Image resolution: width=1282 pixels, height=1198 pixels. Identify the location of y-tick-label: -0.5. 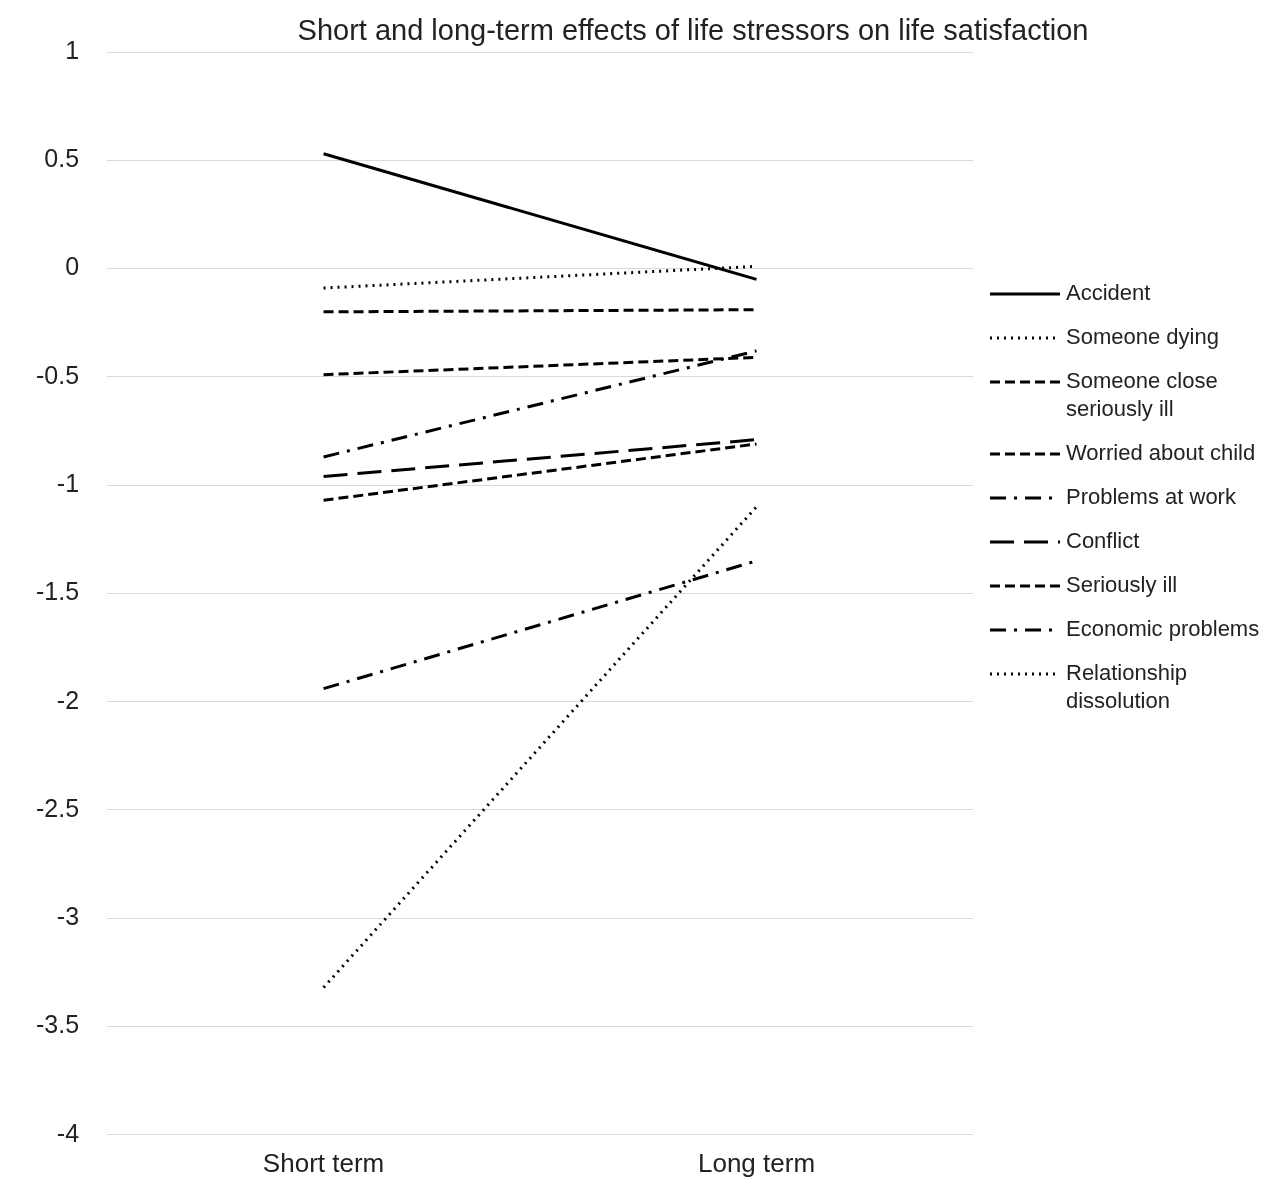
(57, 374).